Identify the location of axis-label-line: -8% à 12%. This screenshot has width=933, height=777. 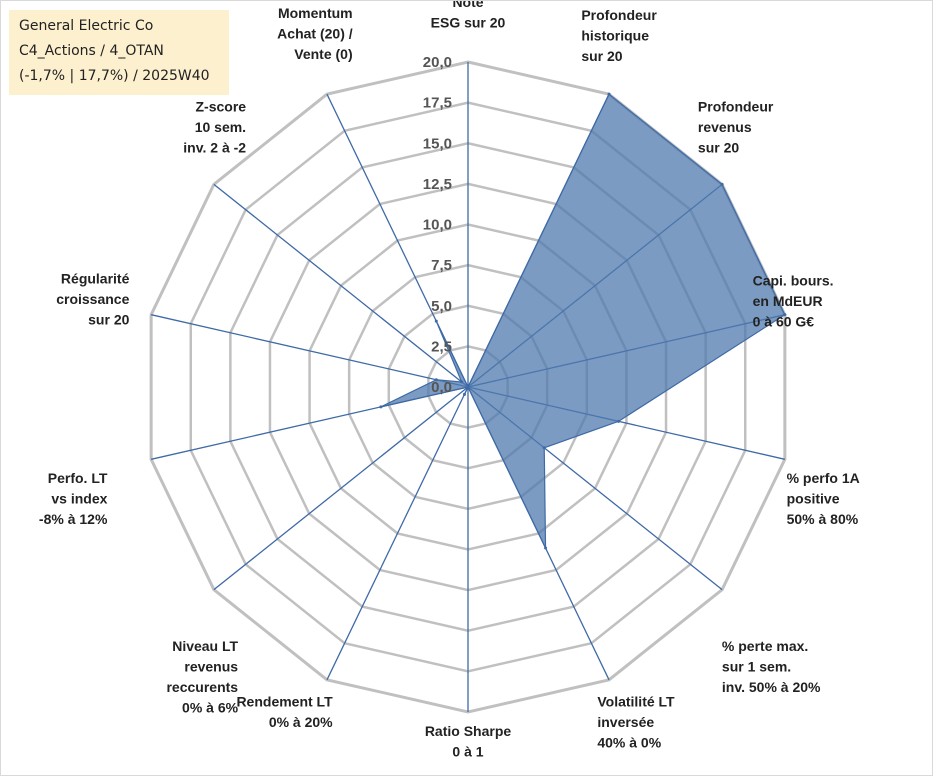
(73, 519).